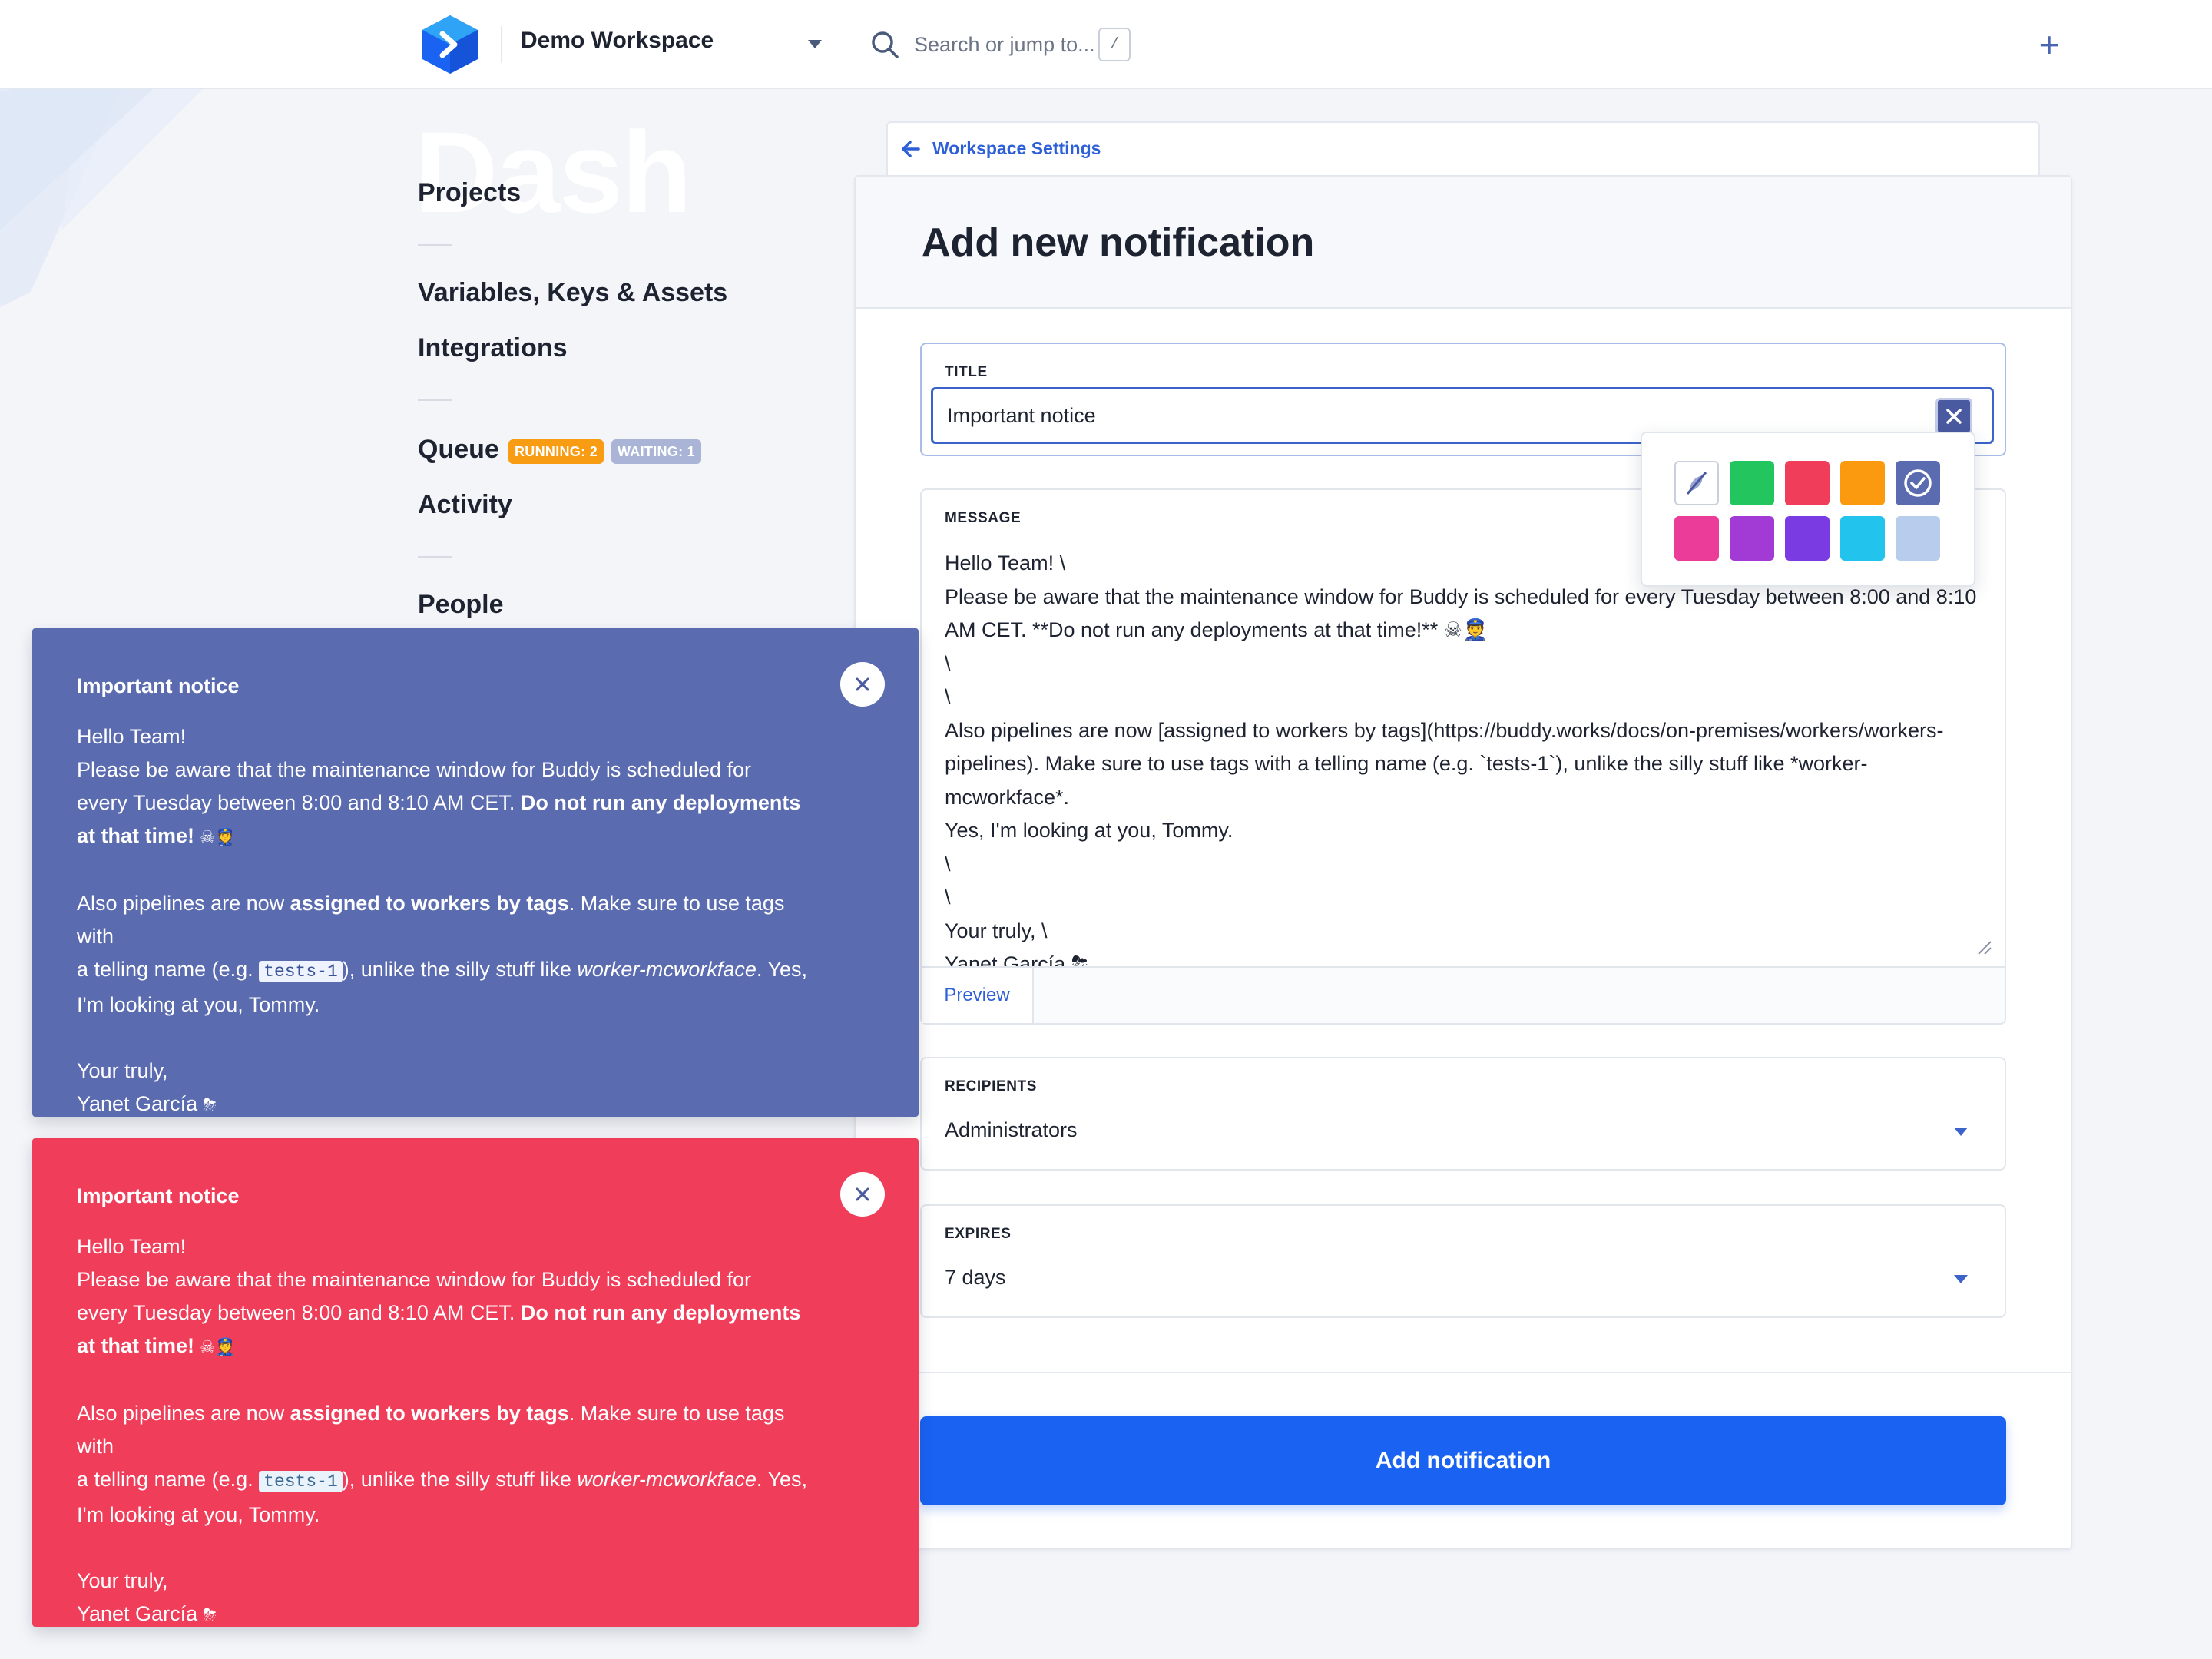 This screenshot has height=1659, width=2212. What do you see at coordinates (979, 1234) in the screenshot?
I see `expires-label: EXPIRES` at bounding box center [979, 1234].